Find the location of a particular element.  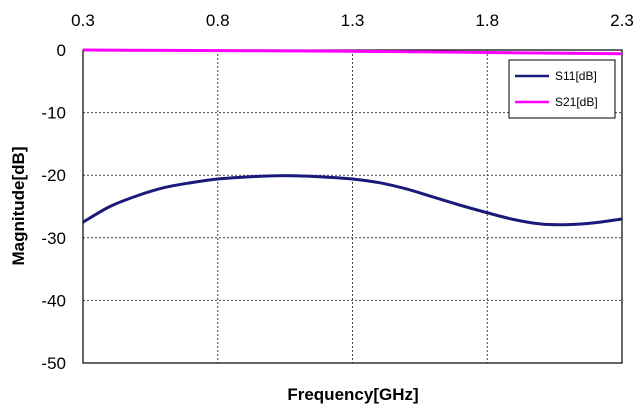

legend-label-s11: S11[dB] is located at coordinates (576, 76).